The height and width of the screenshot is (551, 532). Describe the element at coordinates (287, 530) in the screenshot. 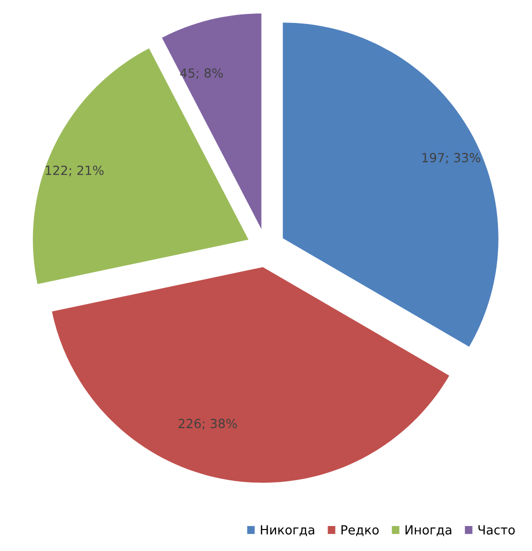

I see `legend-label: Никогда` at that location.